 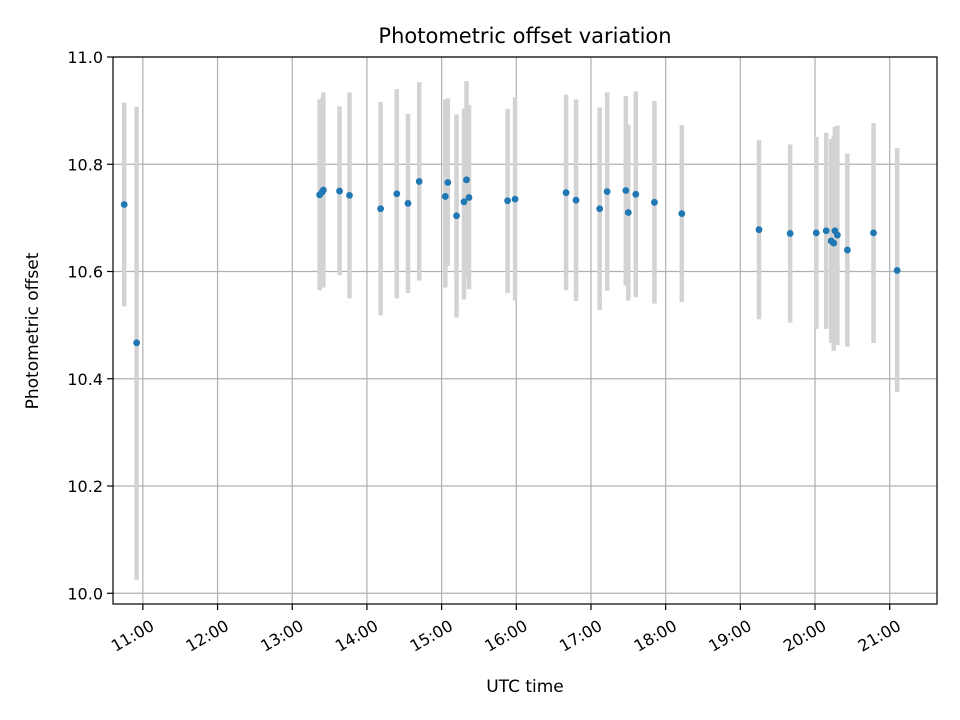 What do you see at coordinates (85, 379) in the screenshot?
I see `y-tick-label: 10.4` at bounding box center [85, 379].